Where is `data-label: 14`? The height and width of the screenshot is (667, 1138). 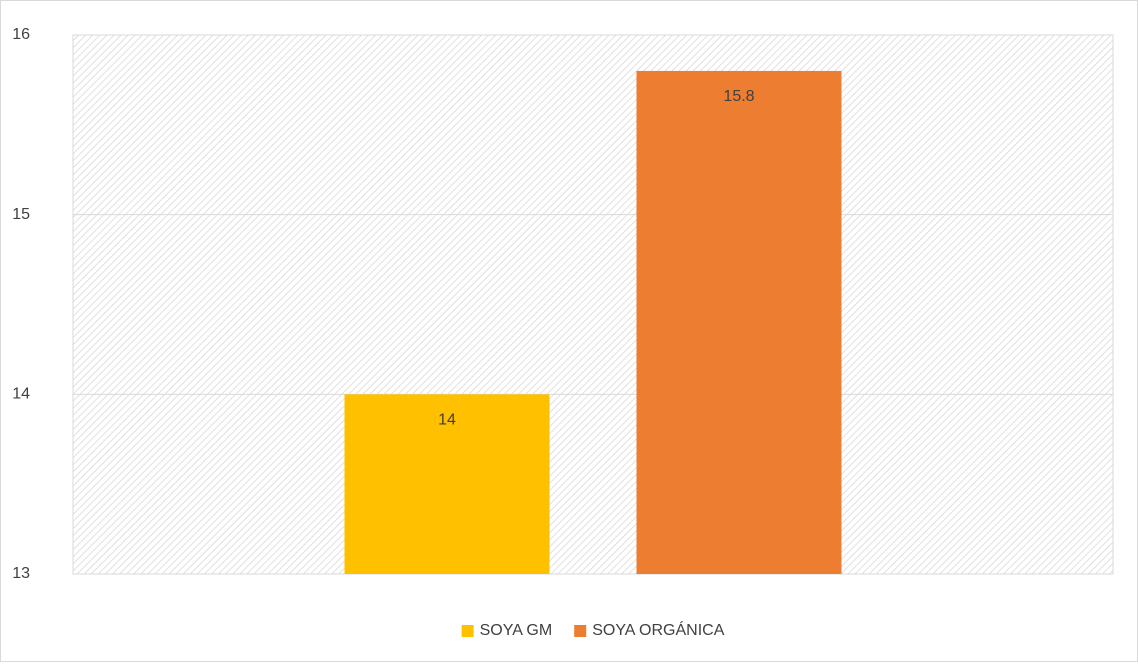 data-label: 14 is located at coordinates (447, 420).